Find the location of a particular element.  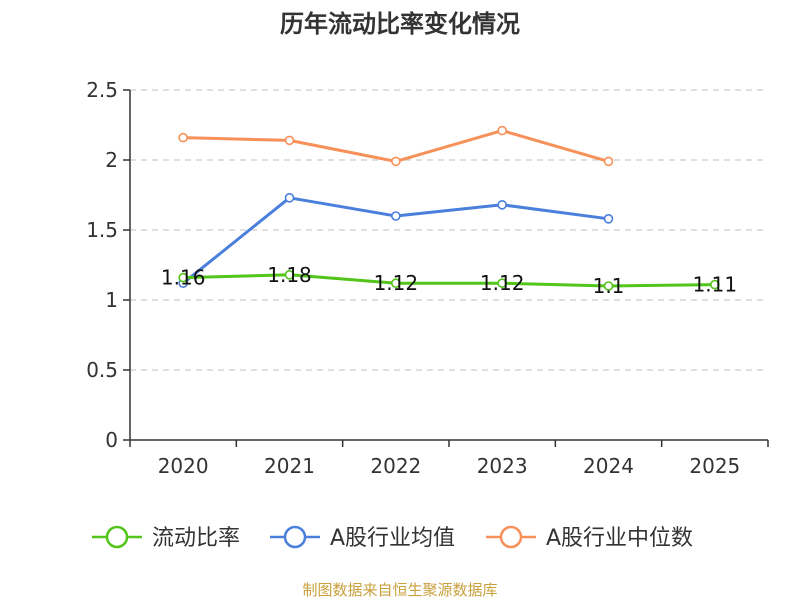

data-label: 1.1 is located at coordinates (609, 286).